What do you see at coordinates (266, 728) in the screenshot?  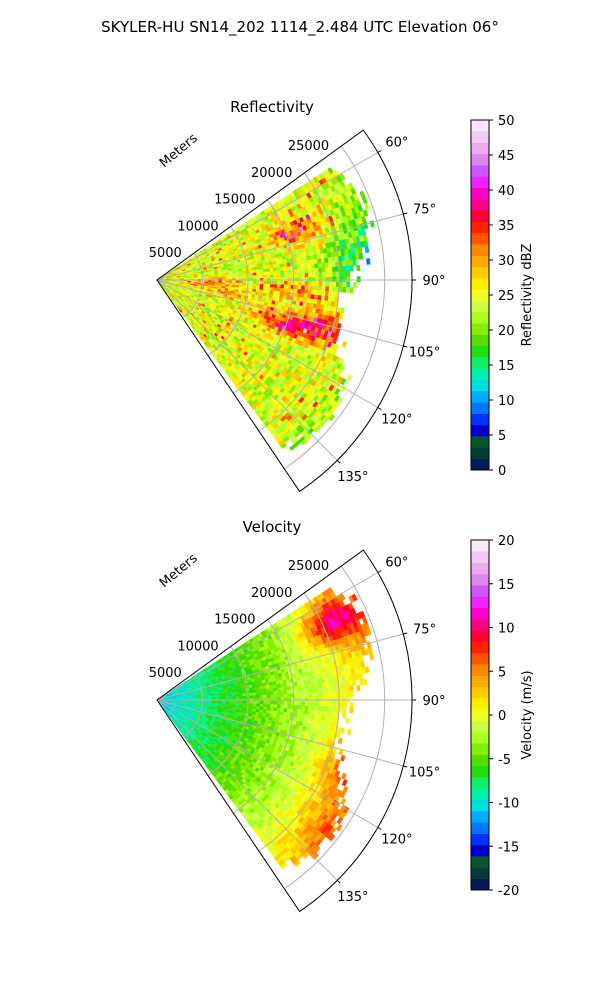 I see `velocity-field` at bounding box center [266, 728].